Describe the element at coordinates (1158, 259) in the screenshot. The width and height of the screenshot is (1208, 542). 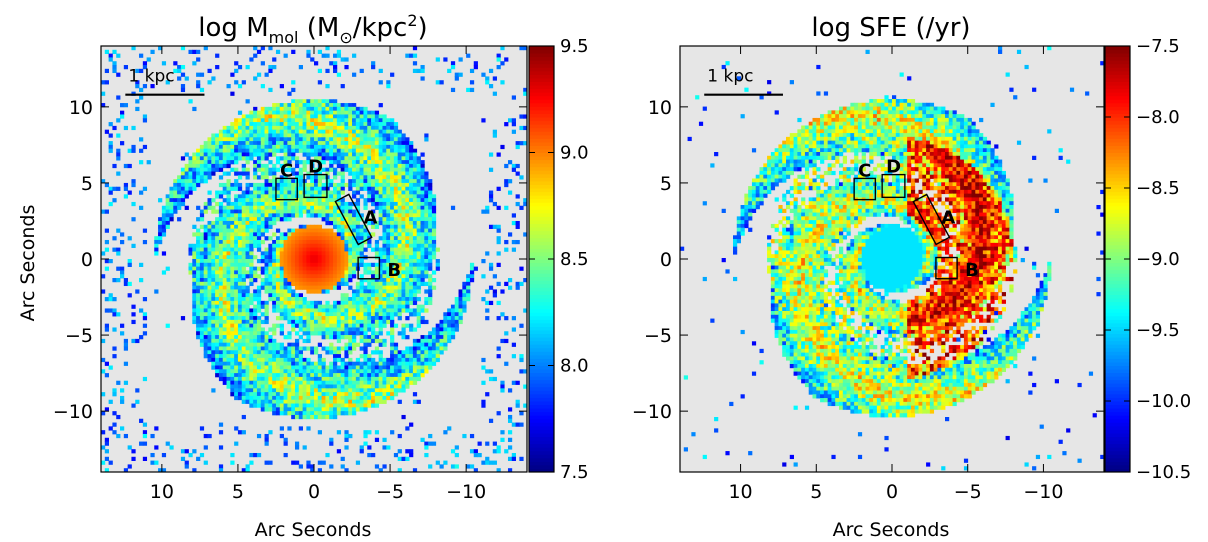
I see `colorbar-tick-label: −9.0` at that location.